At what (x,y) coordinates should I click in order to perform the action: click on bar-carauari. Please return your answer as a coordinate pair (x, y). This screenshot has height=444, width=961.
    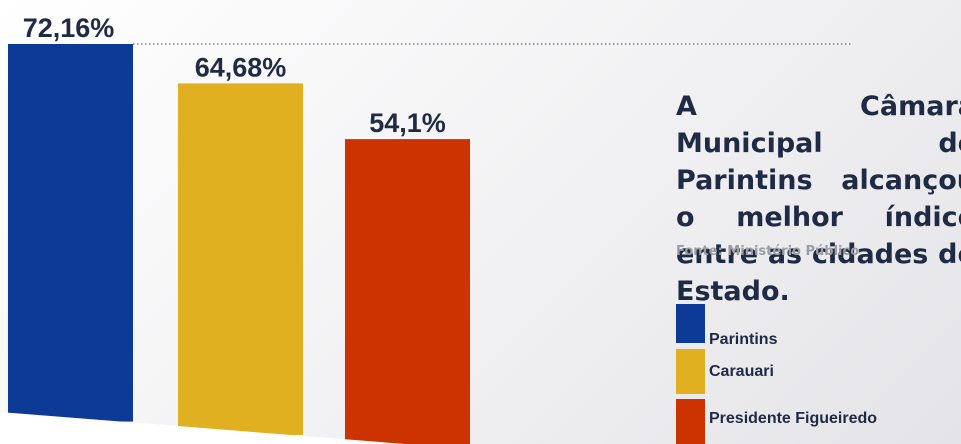
    Looking at the image, I should click on (240, 259).